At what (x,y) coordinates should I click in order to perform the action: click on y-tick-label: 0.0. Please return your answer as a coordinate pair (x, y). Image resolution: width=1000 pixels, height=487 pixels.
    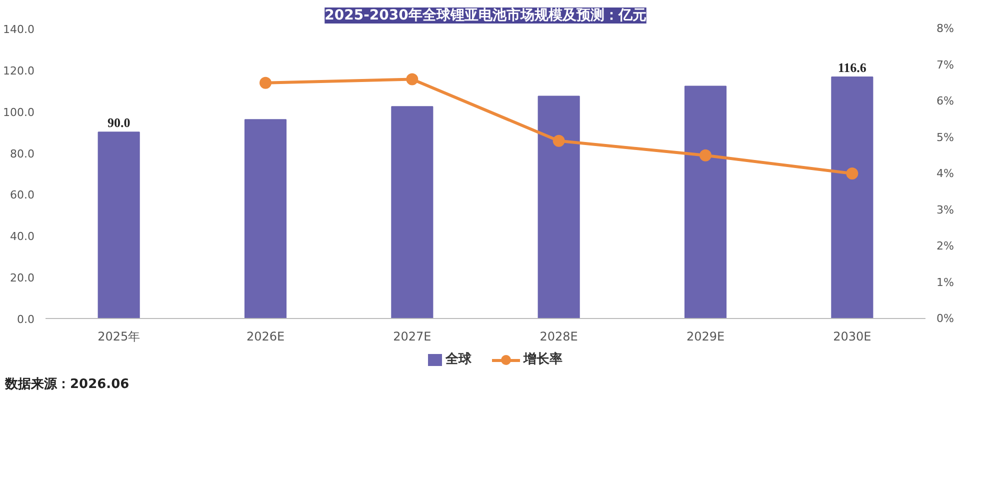
    Looking at the image, I should click on (26, 319).